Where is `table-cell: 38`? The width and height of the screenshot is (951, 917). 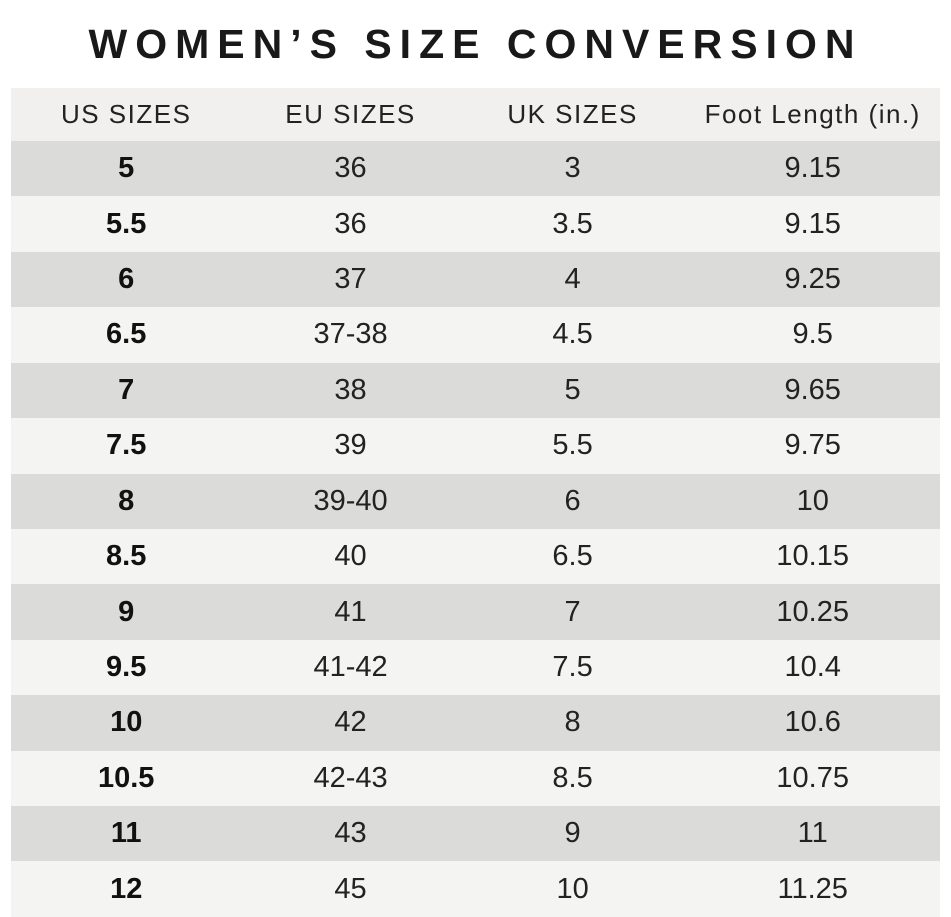 table-cell: 38 is located at coordinates (350, 389).